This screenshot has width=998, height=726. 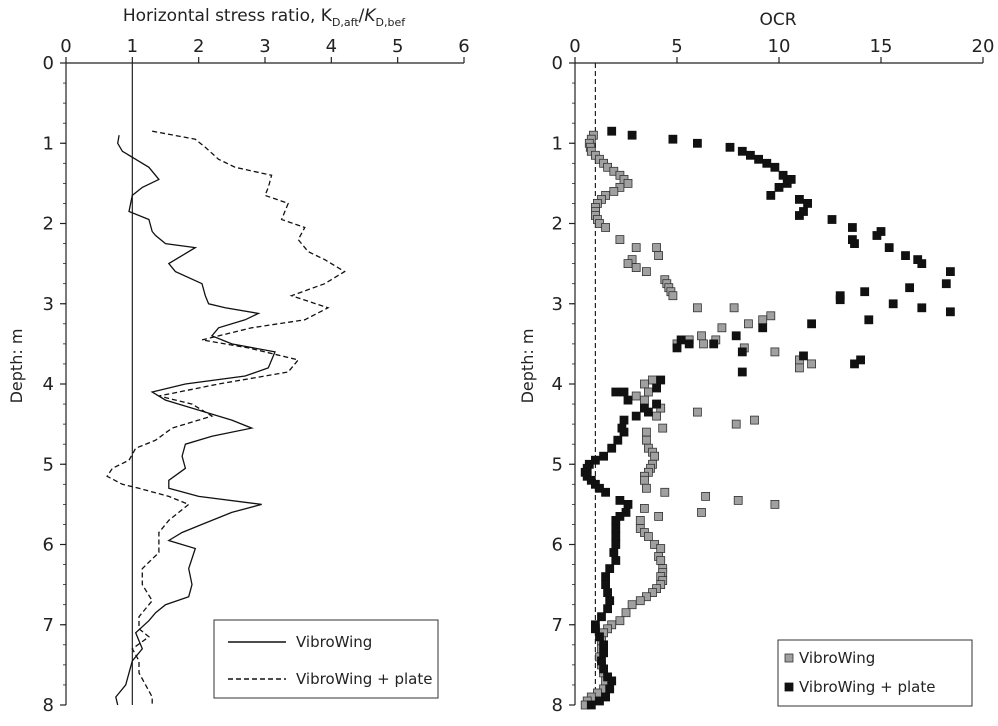 I want to click on y-tick-label: 8, so click(x=48, y=705).